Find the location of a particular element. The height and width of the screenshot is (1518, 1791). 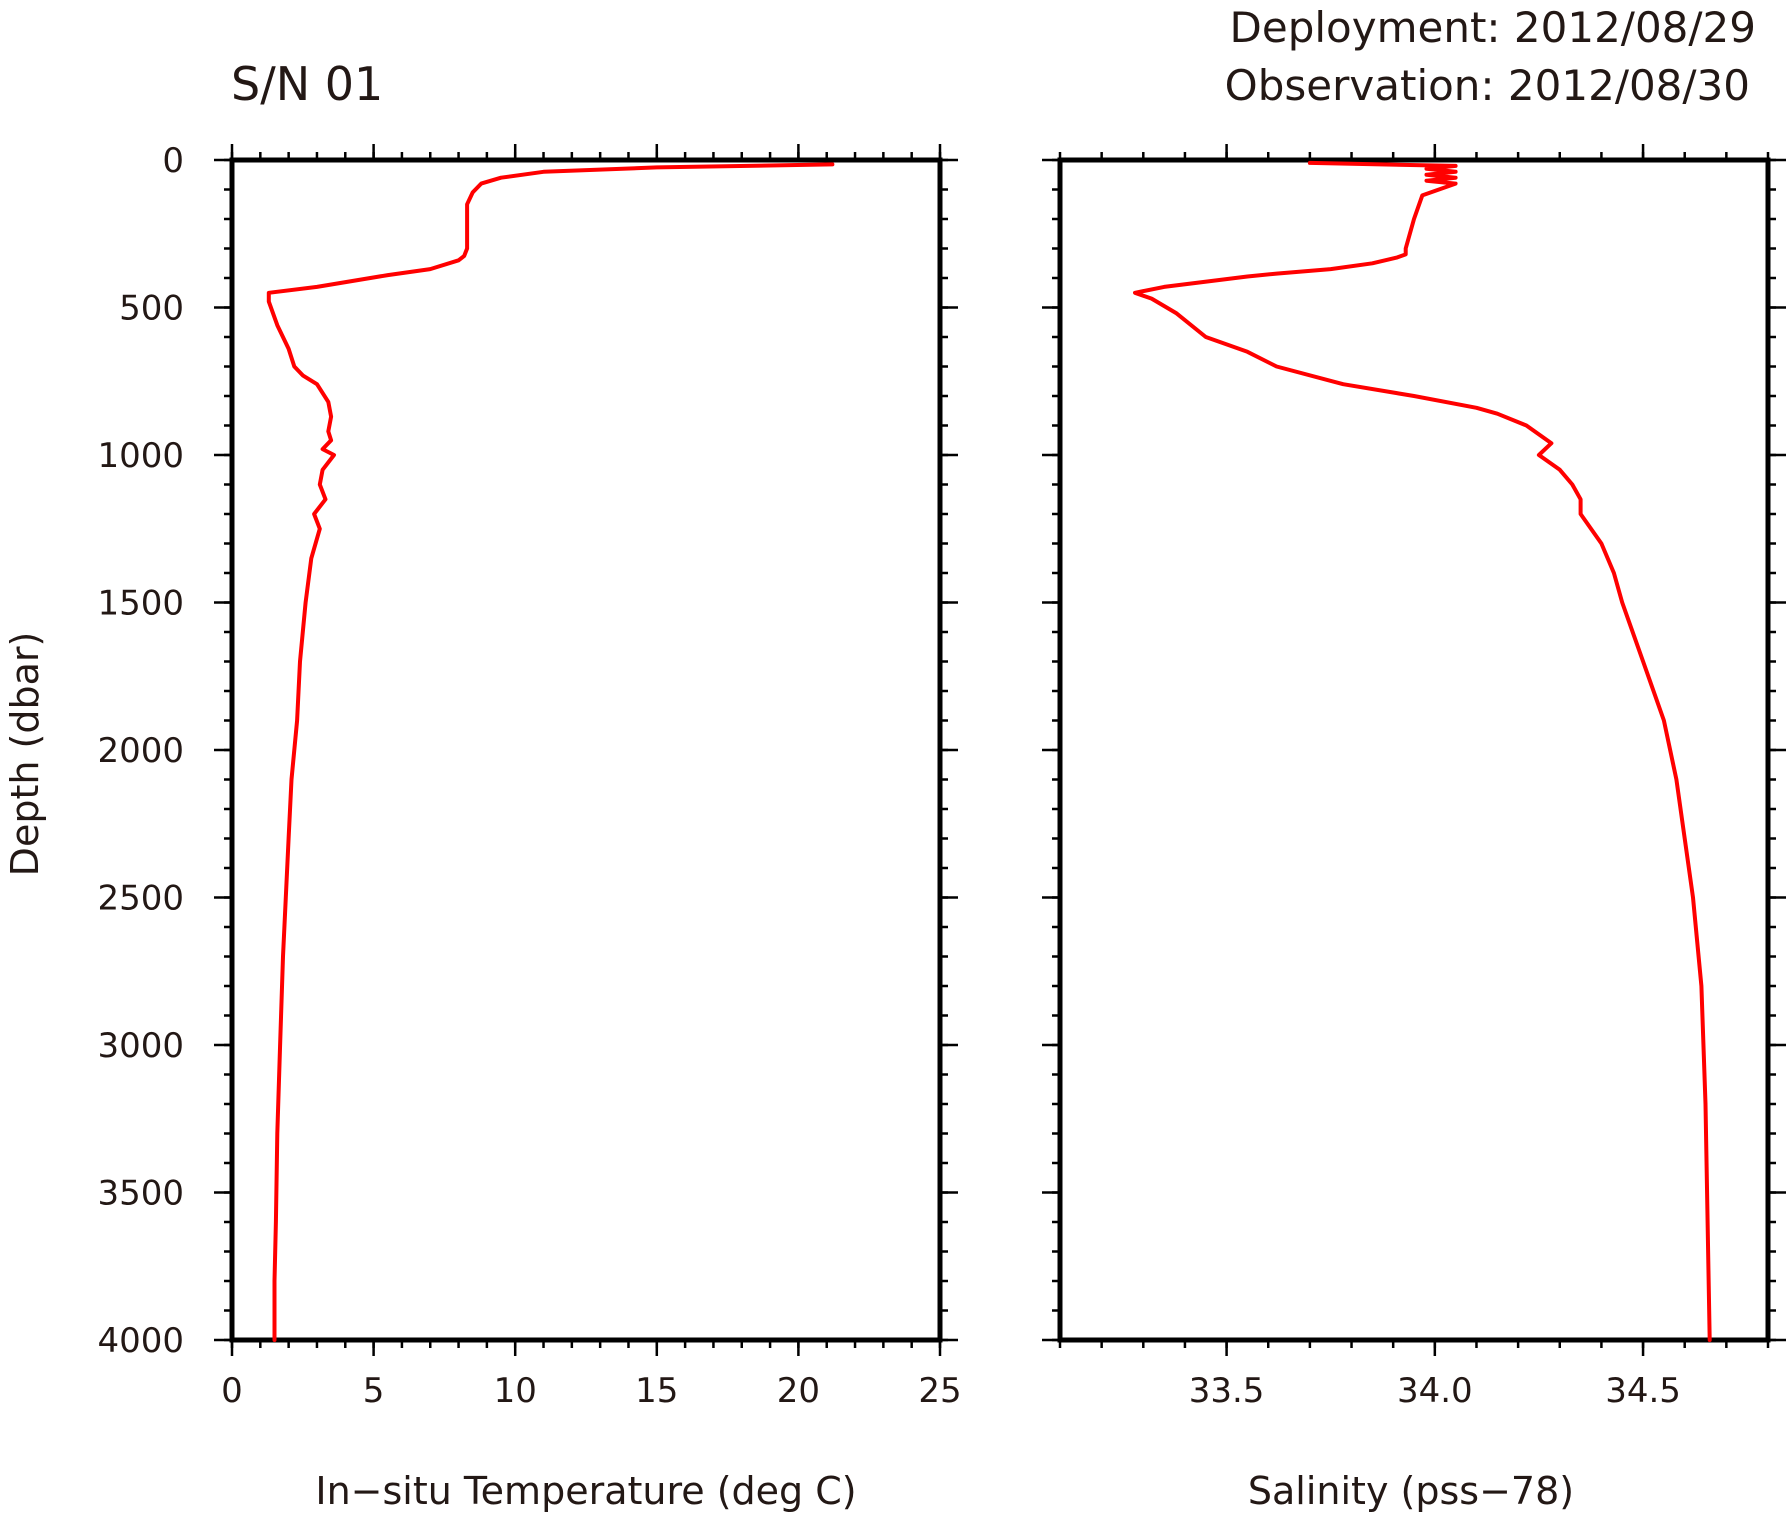

y-tick-label: 2500 is located at coordinates (140, 899).